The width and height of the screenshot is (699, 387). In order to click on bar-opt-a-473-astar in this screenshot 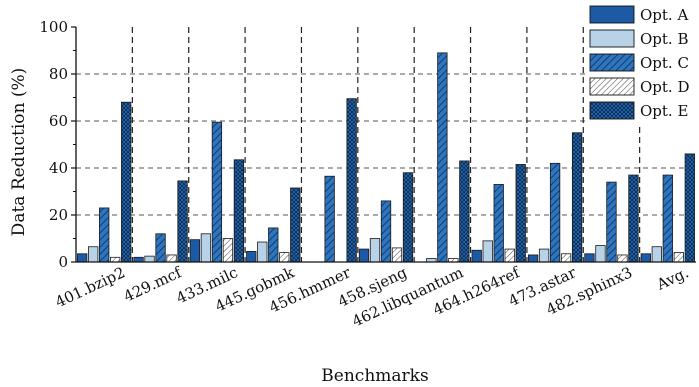, I will do `click(533, 258)`.